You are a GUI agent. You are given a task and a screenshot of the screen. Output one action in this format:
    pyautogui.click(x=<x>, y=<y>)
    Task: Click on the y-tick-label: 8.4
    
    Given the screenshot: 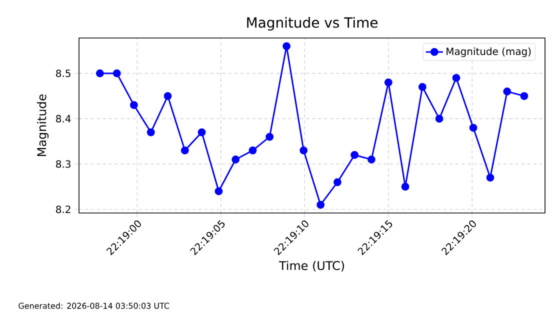 What is the action you would take?
    pyautogui.click(x=63, y=118)
    